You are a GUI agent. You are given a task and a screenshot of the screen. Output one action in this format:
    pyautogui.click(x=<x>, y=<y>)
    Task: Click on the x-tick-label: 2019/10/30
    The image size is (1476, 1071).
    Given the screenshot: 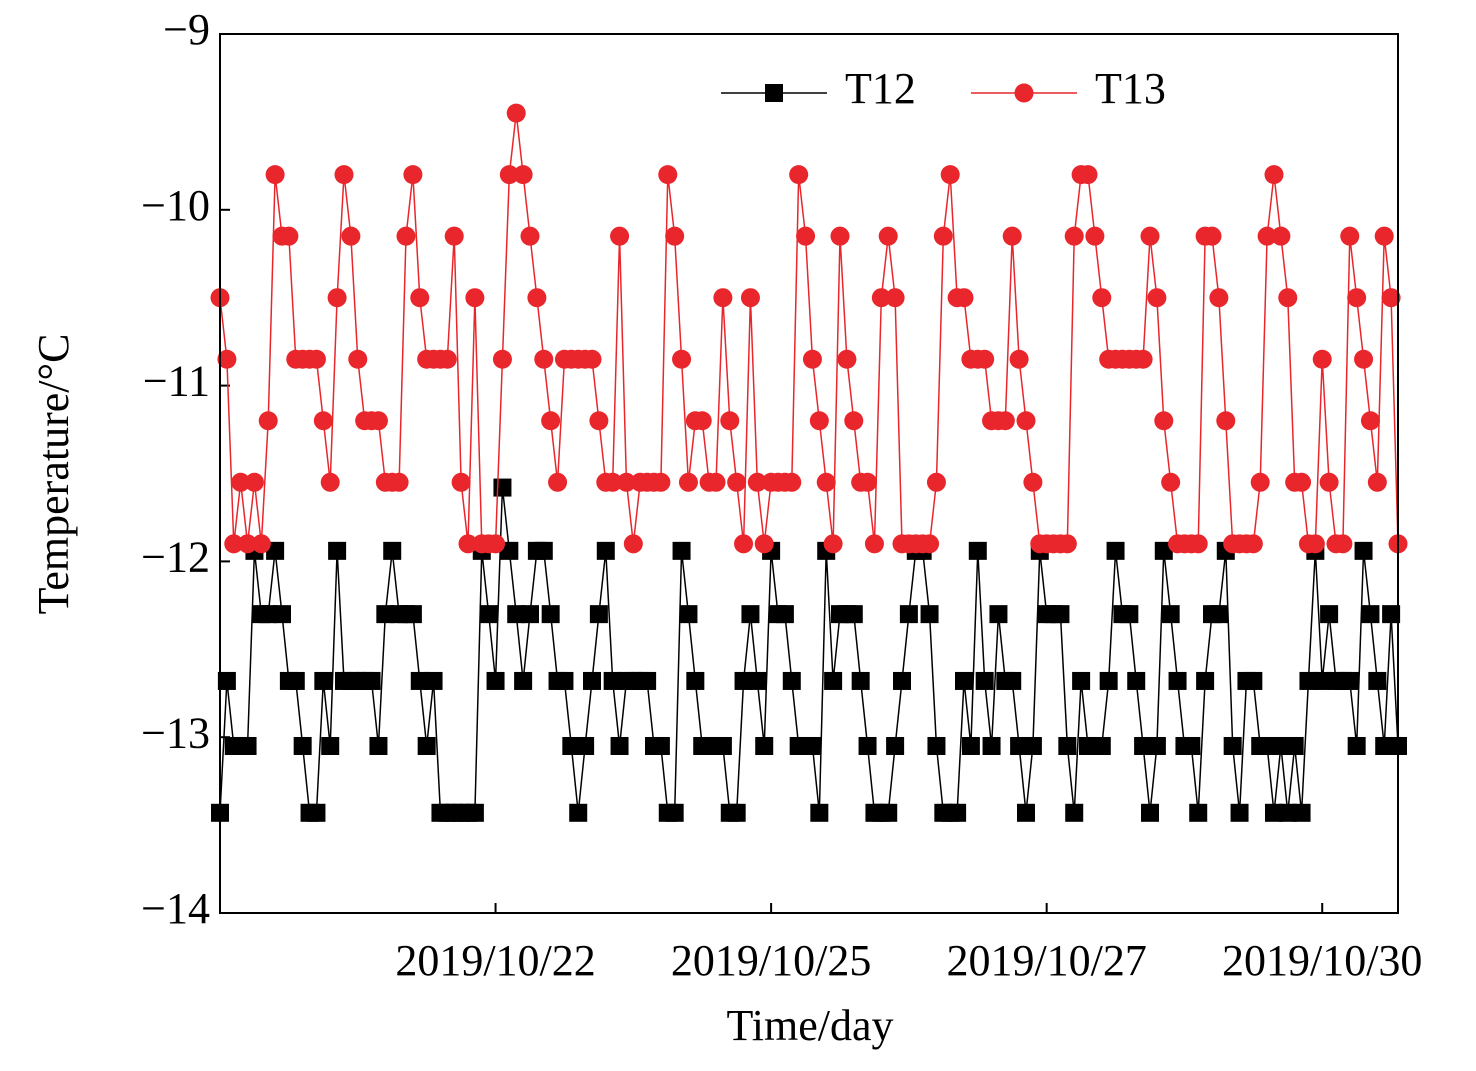 What is the action you would take?
    pyautogui.click(x=1322, y=960)
    